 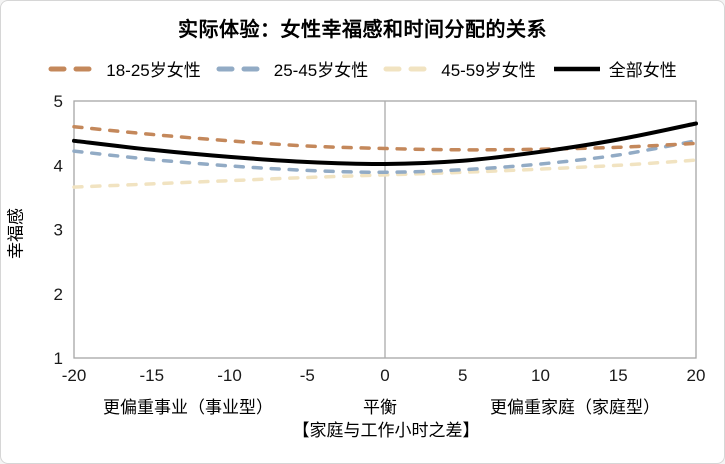 What do you see at coordinates (58, 294) in the screenshot?
I see `svg-text: 2` at bounding box center [58, 294].